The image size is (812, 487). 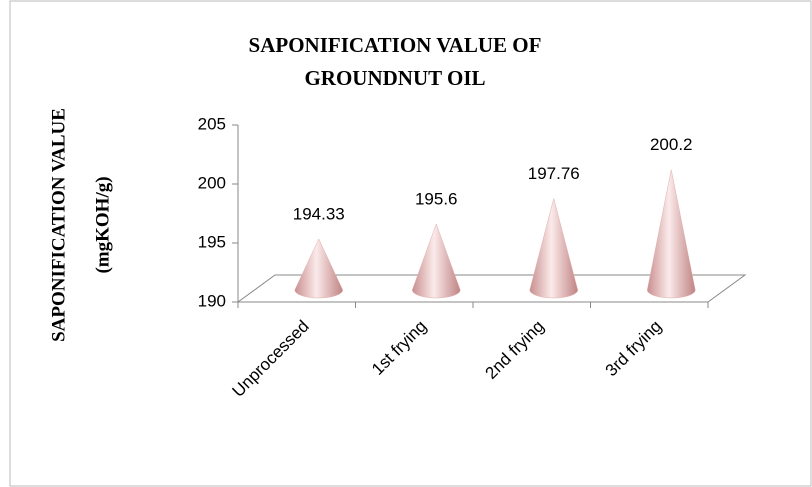 What do you see at coordinates (58, 225) in the screenshot?
I see `y-axis-label: SAPONIFICATION VALUE` at bounding box center [58, 225].